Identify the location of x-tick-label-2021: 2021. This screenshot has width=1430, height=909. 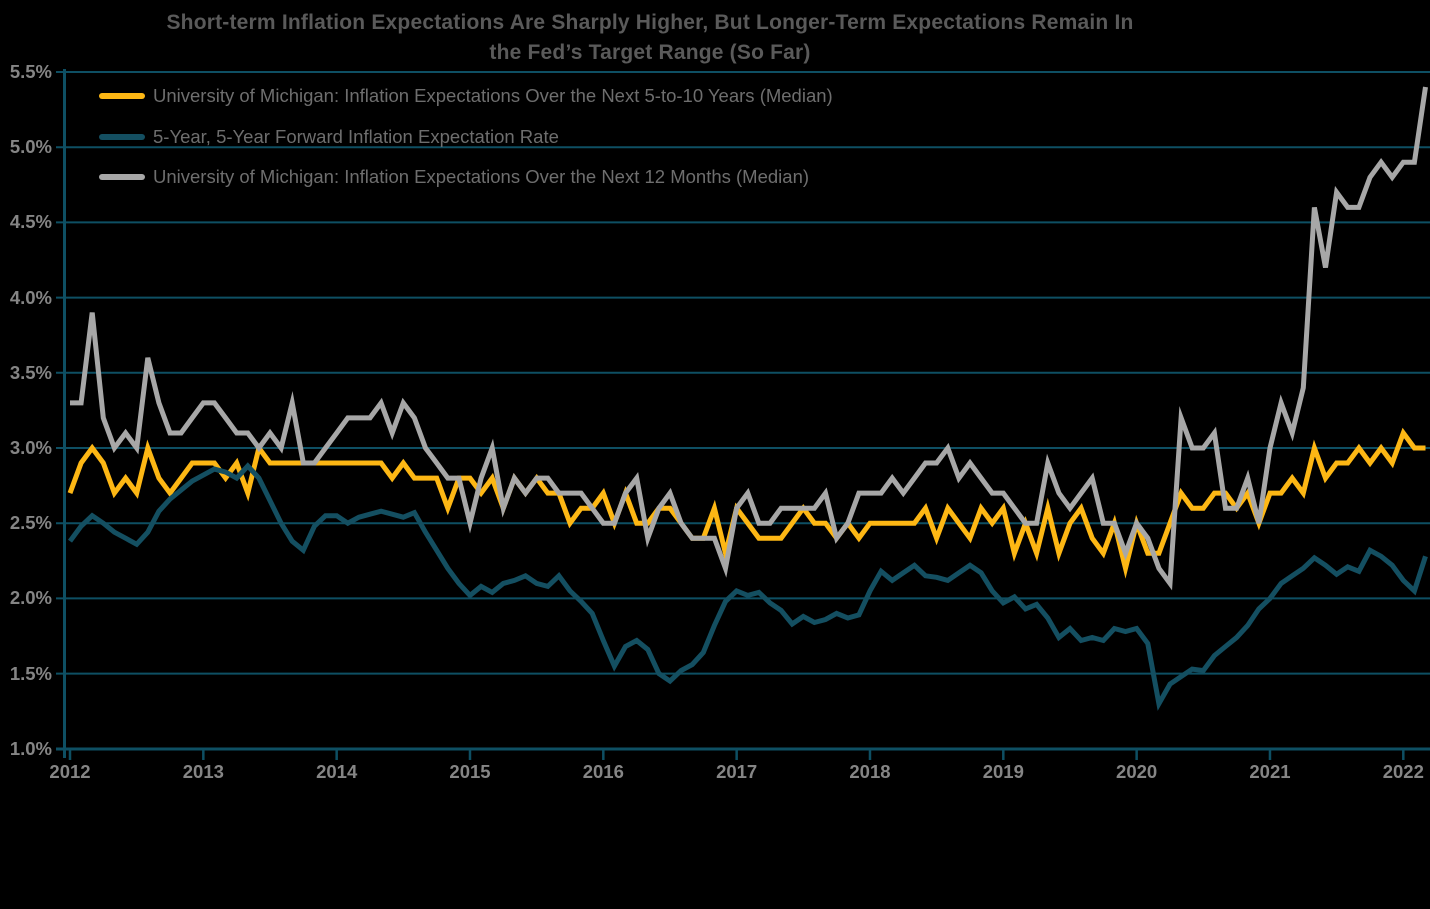
(1270, 771).